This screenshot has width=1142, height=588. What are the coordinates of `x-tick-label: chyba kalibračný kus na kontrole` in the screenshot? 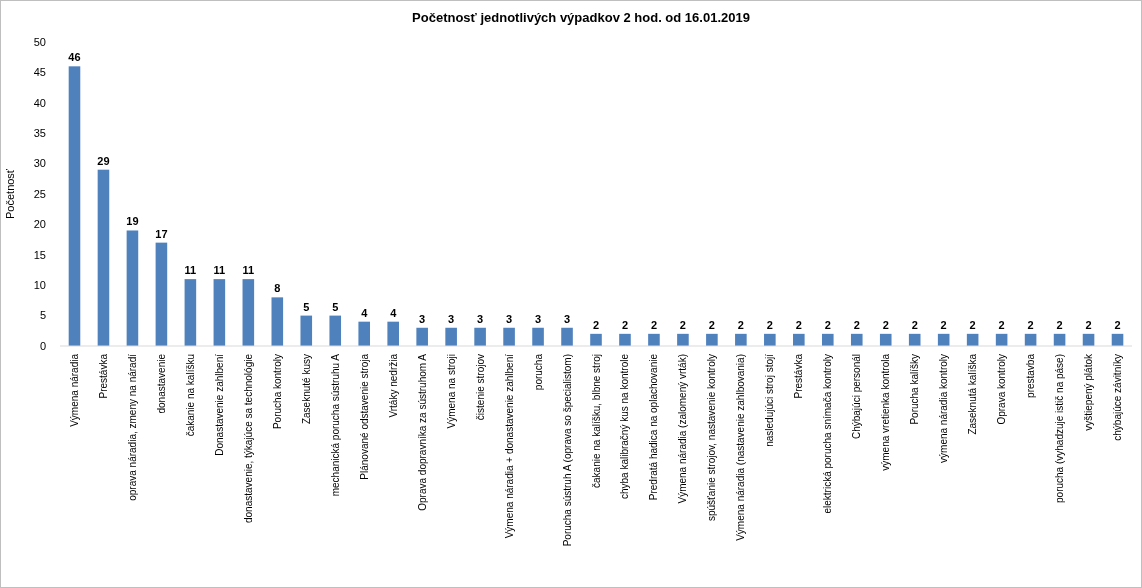 It's located at (625, 426).